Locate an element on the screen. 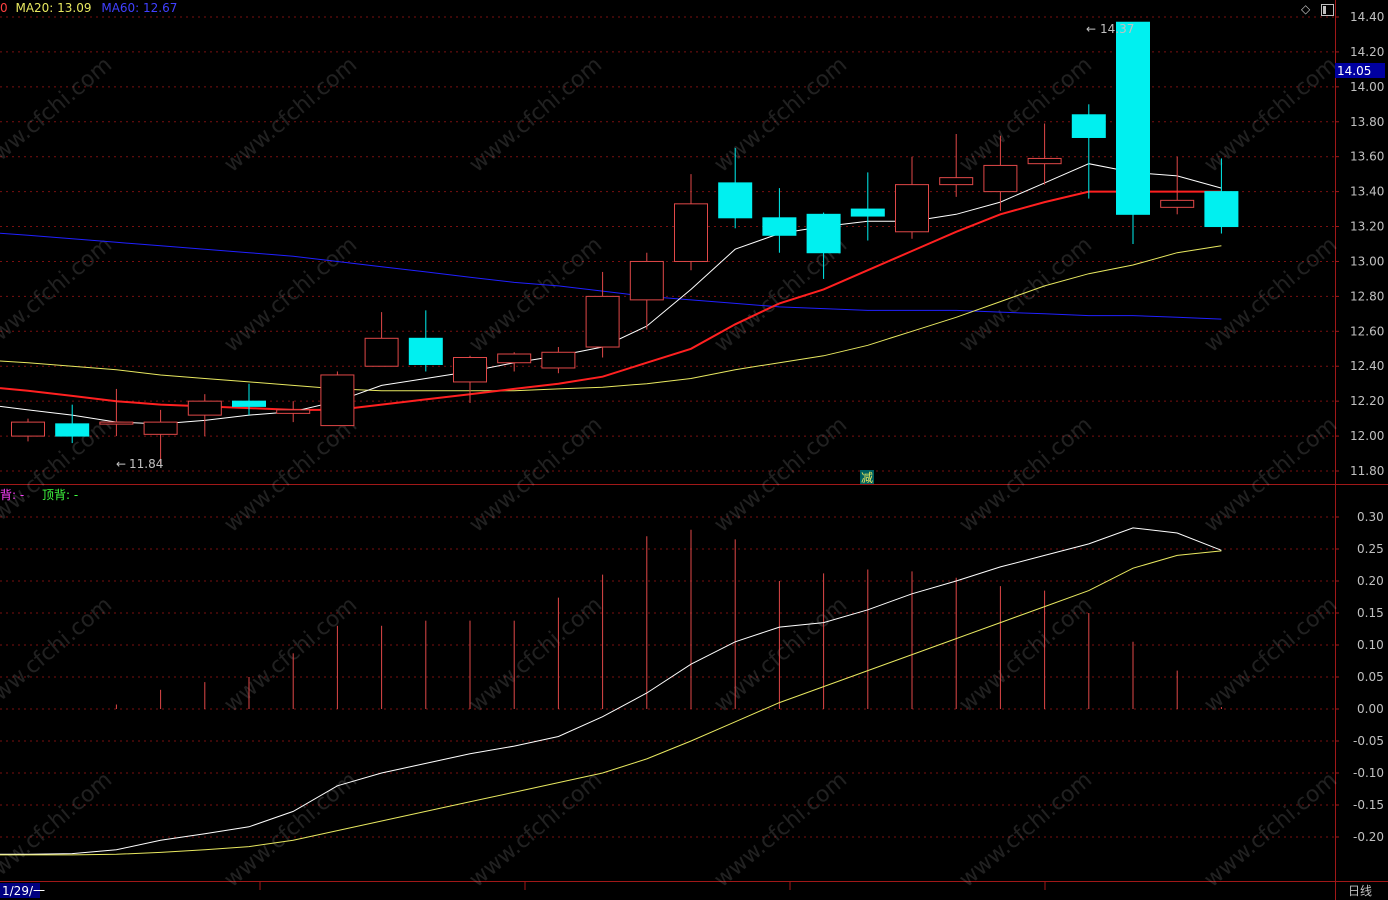 This screenshot has height=900, width=1388. macd-tick-label: -0.15 is located at coordinates (1368, 805).